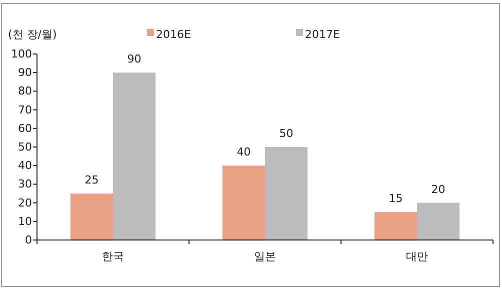 The image size is (502, 290). I want to click on legend-label: 2016E, so click(173, 34).